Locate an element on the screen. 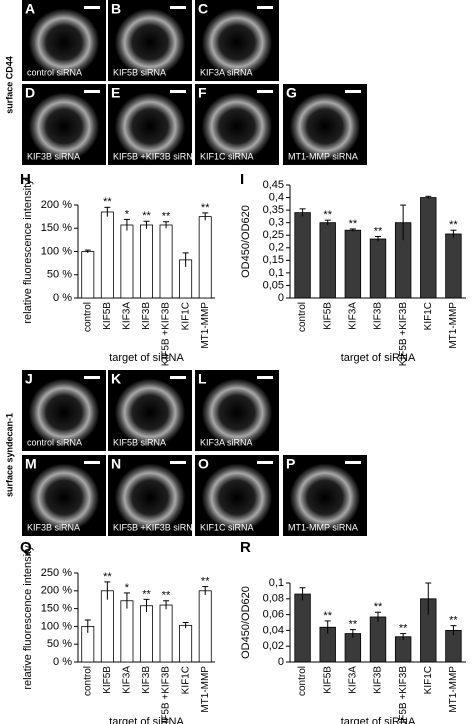  y-tick-label: 0,35 is located at coordinates (273, 210).